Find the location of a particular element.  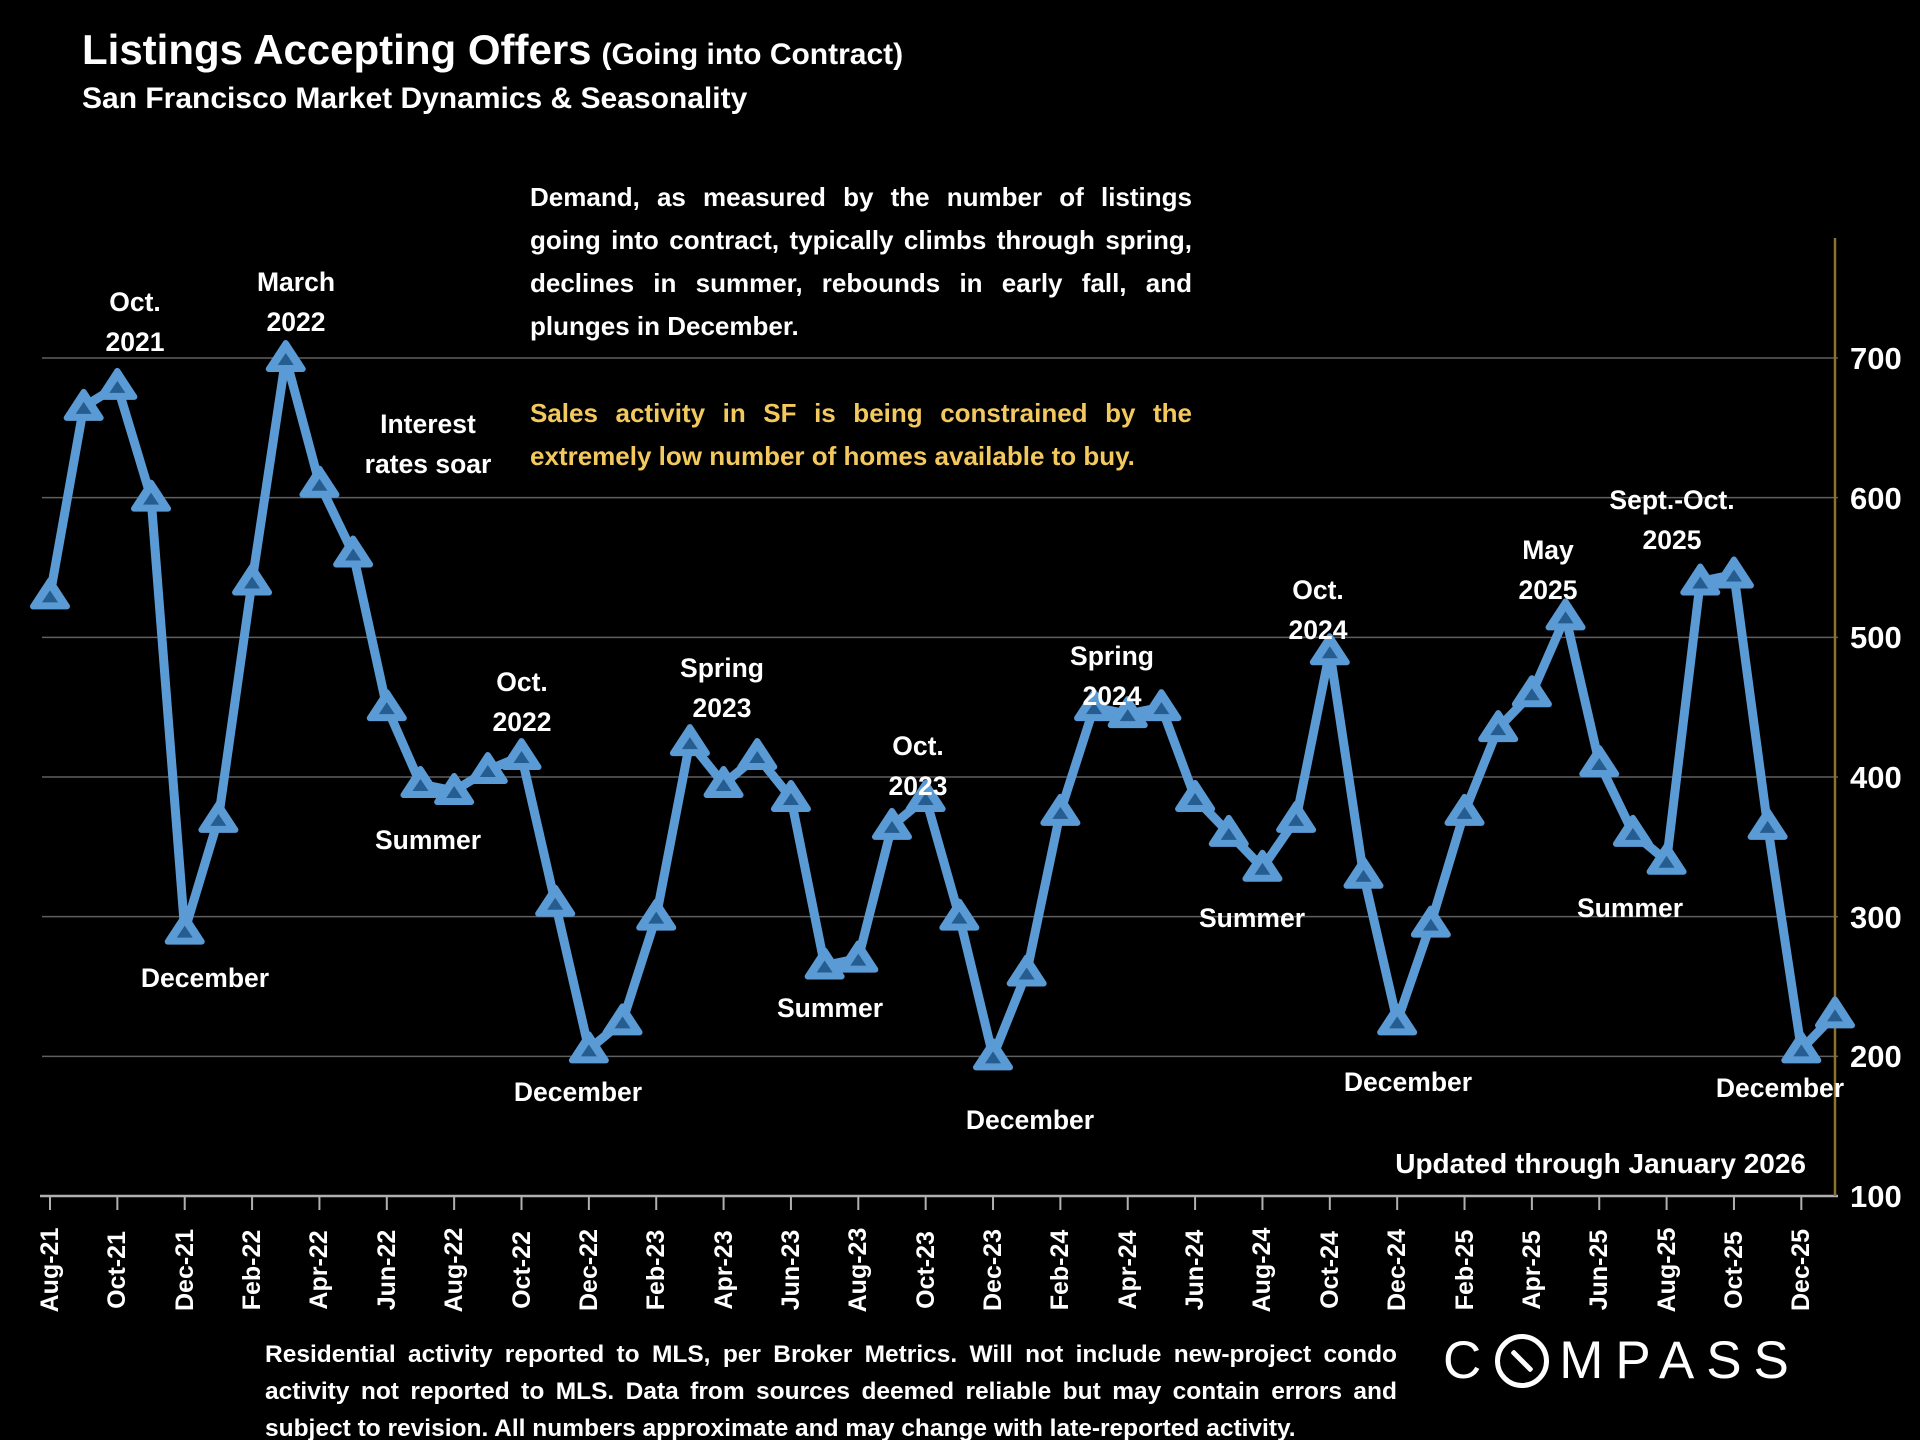

x-axis-tick-label: Aug-22 is located at coordinates (454, 1270).